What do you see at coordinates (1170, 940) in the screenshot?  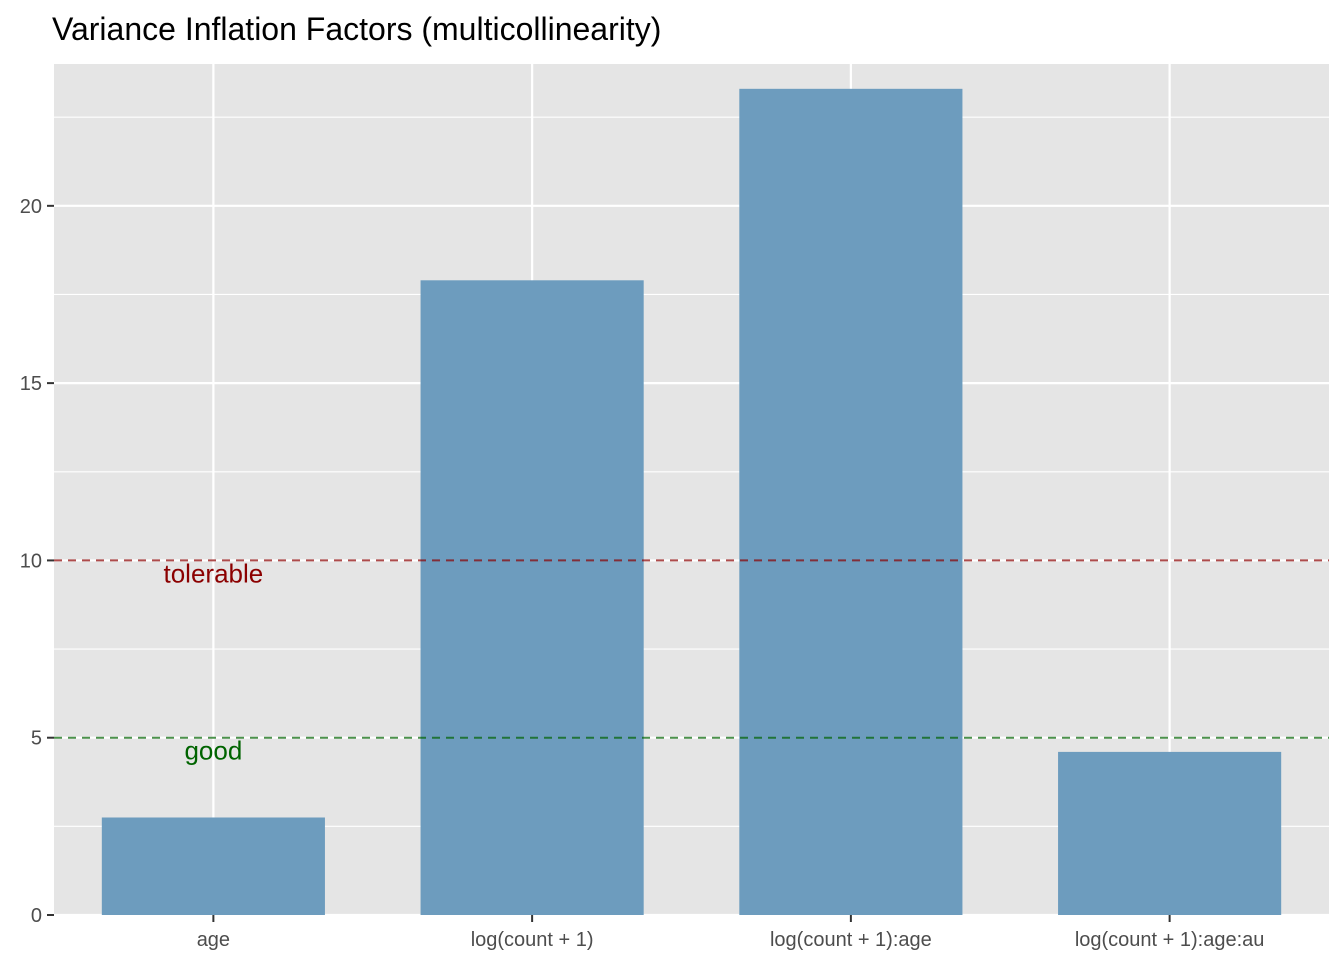 I see `x-tick-label-3: log(count + 1):age:au` at bounding box center [1170, 940].